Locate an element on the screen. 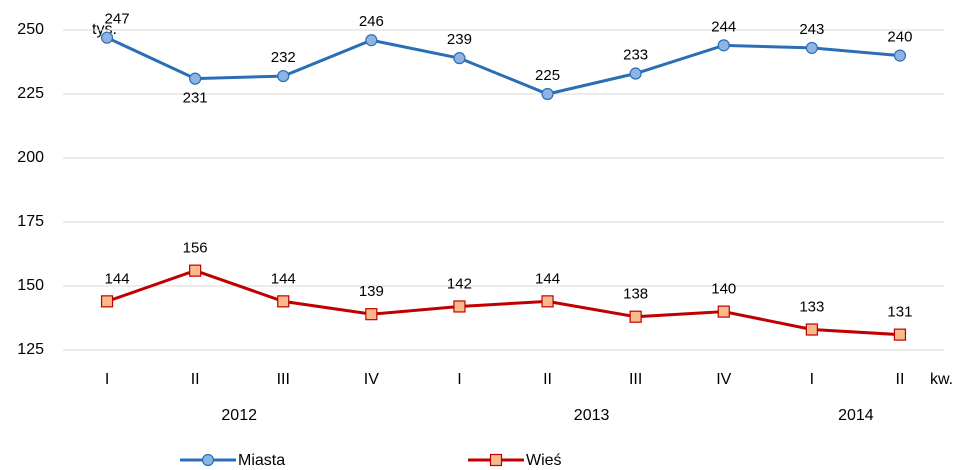  data-label: 142 is located at coordinates (459, 283).